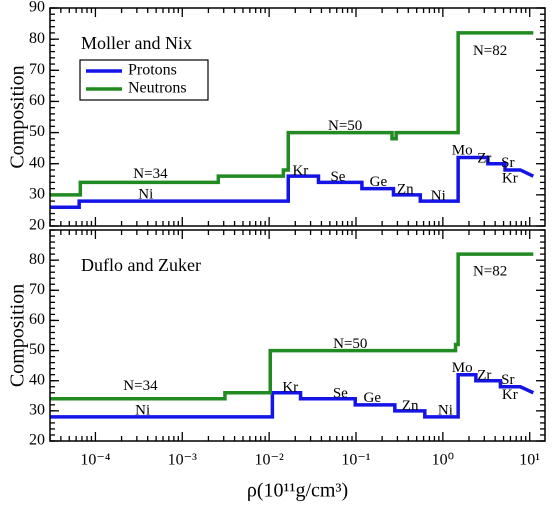  Describe the element at coordinates (443, 460) in the screenshot. I see `x-tick-label: 10⁰` at that location.